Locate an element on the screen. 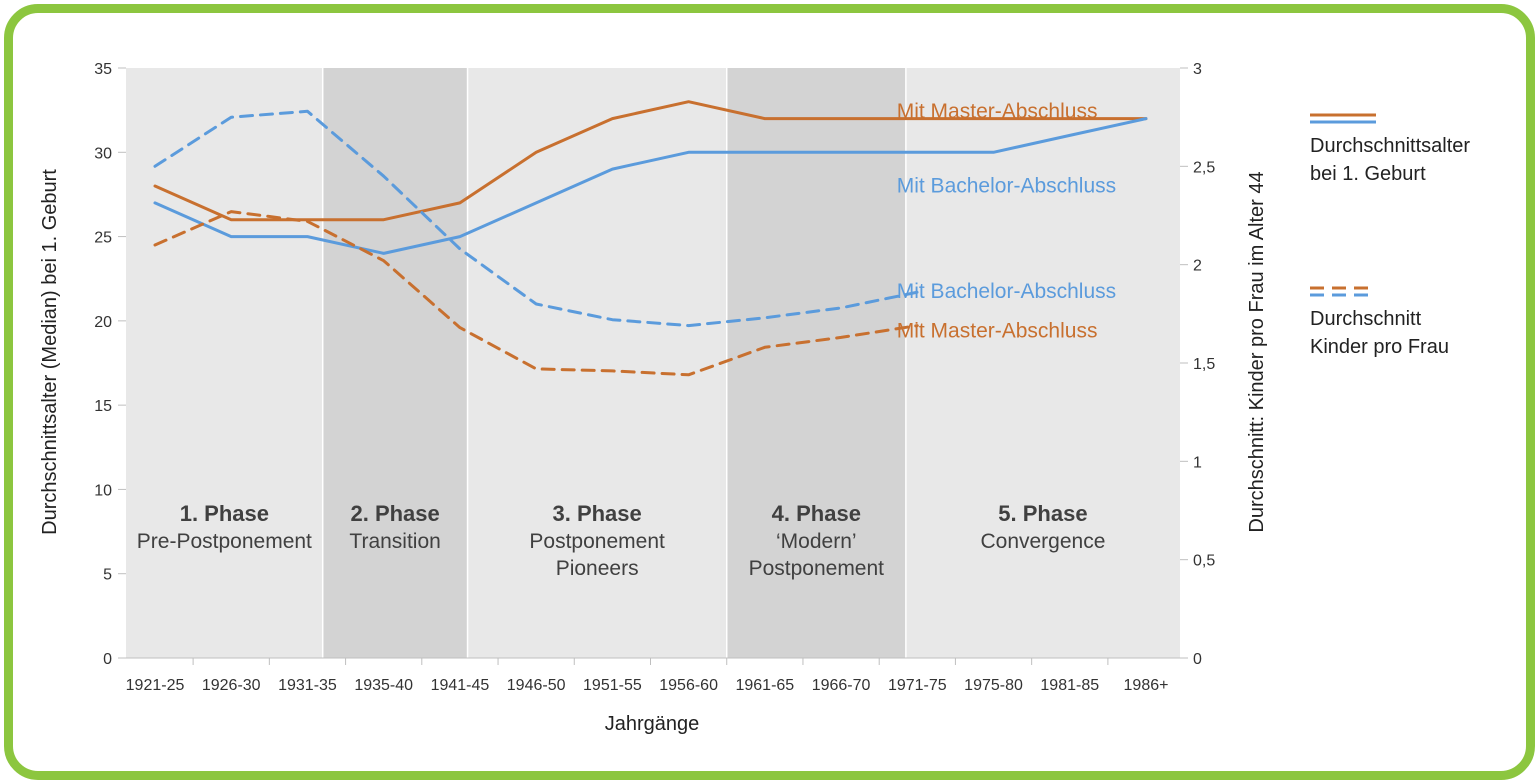 This screenshot has width=1536, height=780. series-label-1: Mit Master-Abschluss is located at coordinates (997, 111).